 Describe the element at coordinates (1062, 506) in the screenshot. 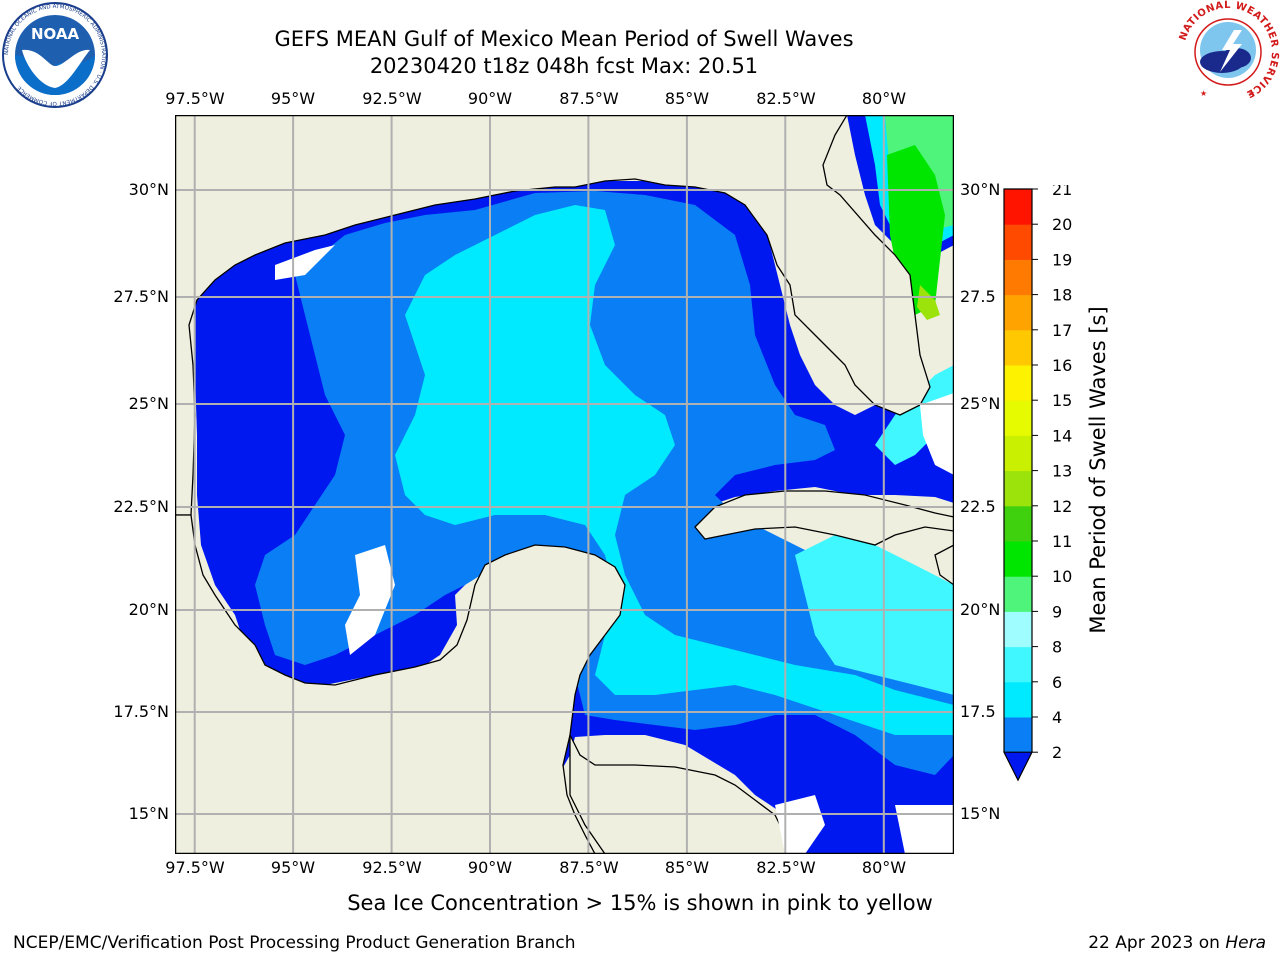

I see `colorbar-tick-label: 12` at that location.